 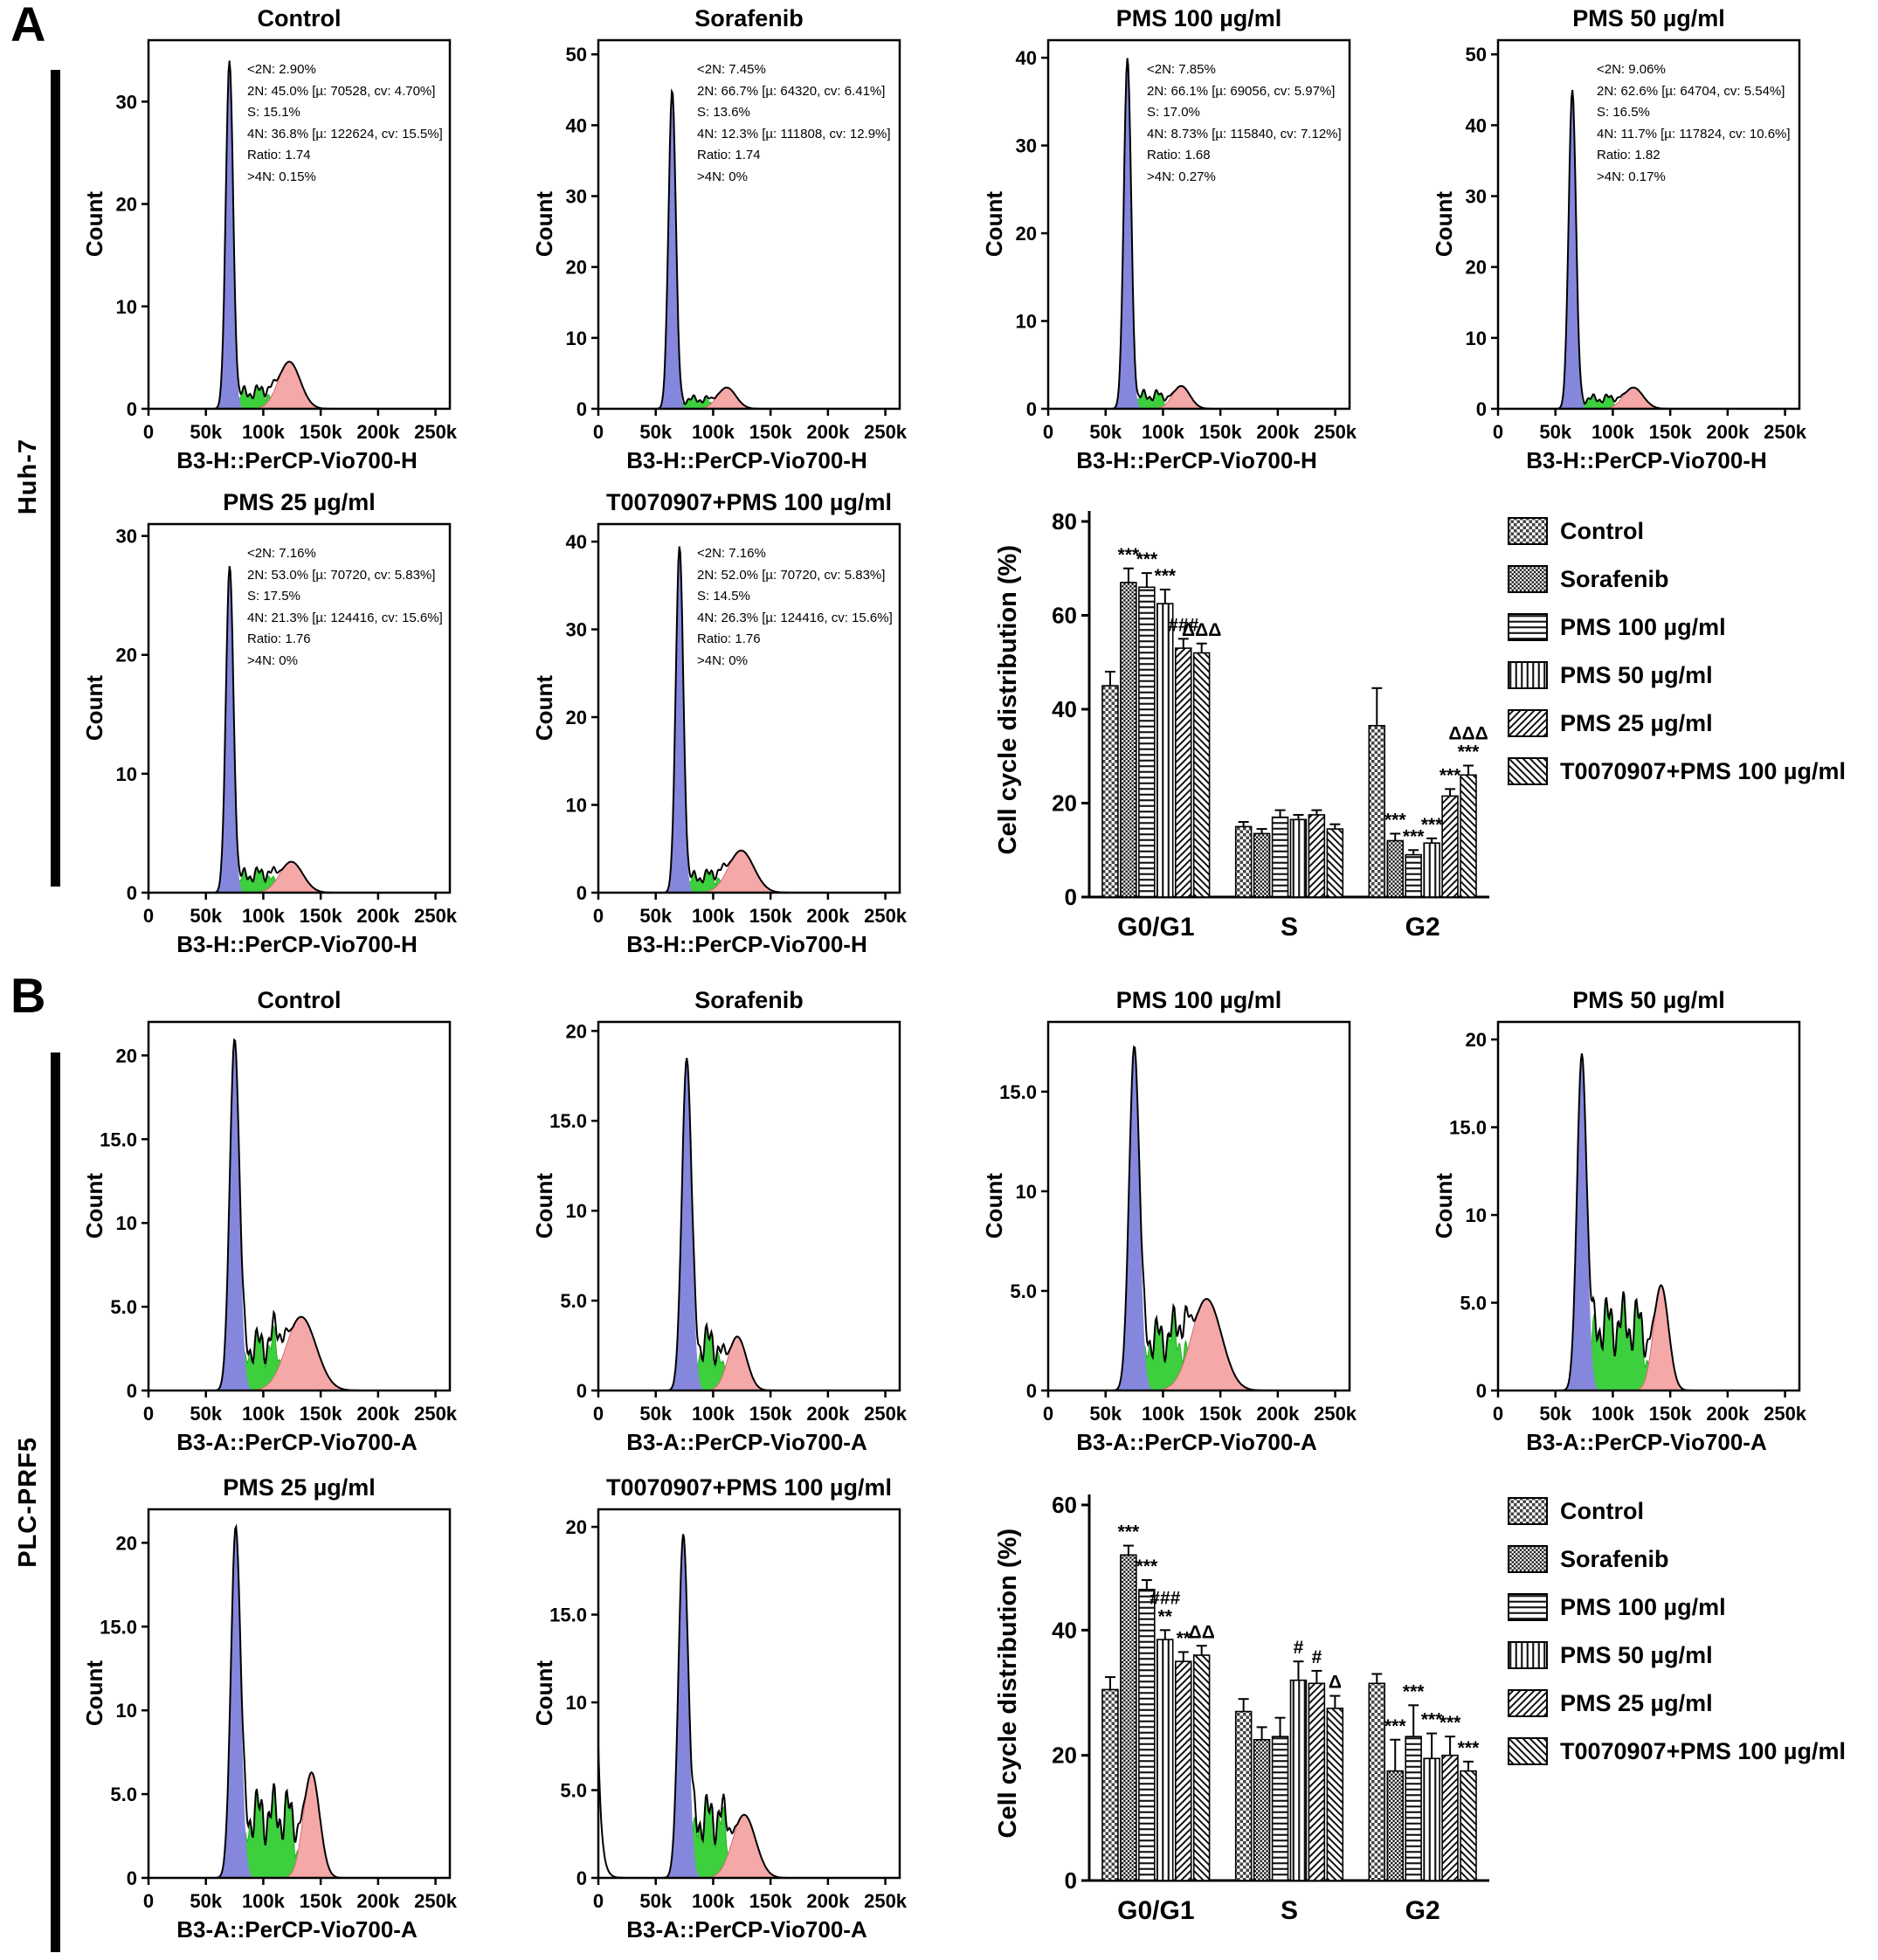 What do you see at coordinates (299, 18) in the screenshot?
I see `chart-title: Control` at bounding box center [299, 18].